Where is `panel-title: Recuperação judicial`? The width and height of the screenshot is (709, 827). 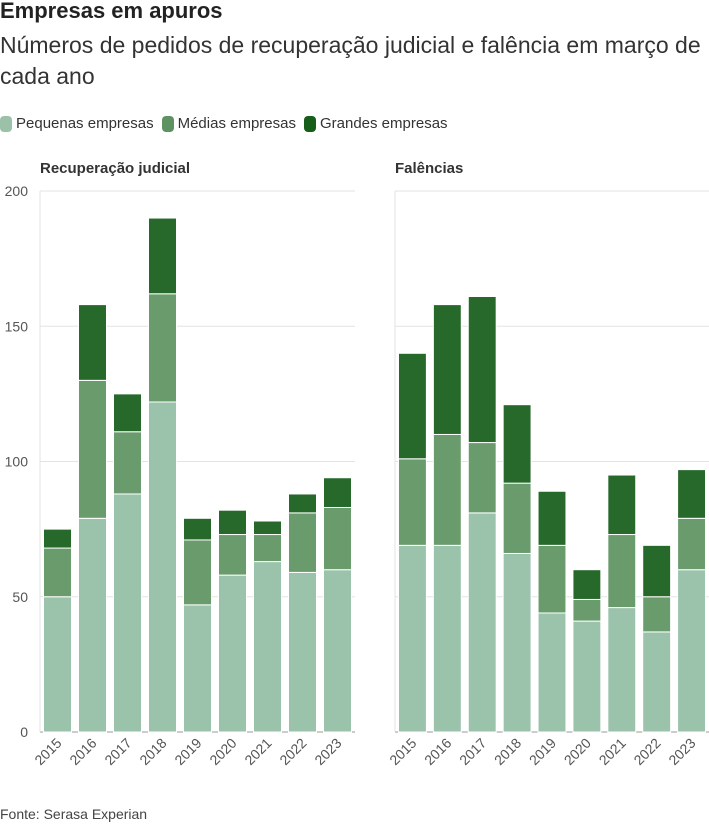 panel-title: Recuperação judicial is located at coordinates (115, 168).